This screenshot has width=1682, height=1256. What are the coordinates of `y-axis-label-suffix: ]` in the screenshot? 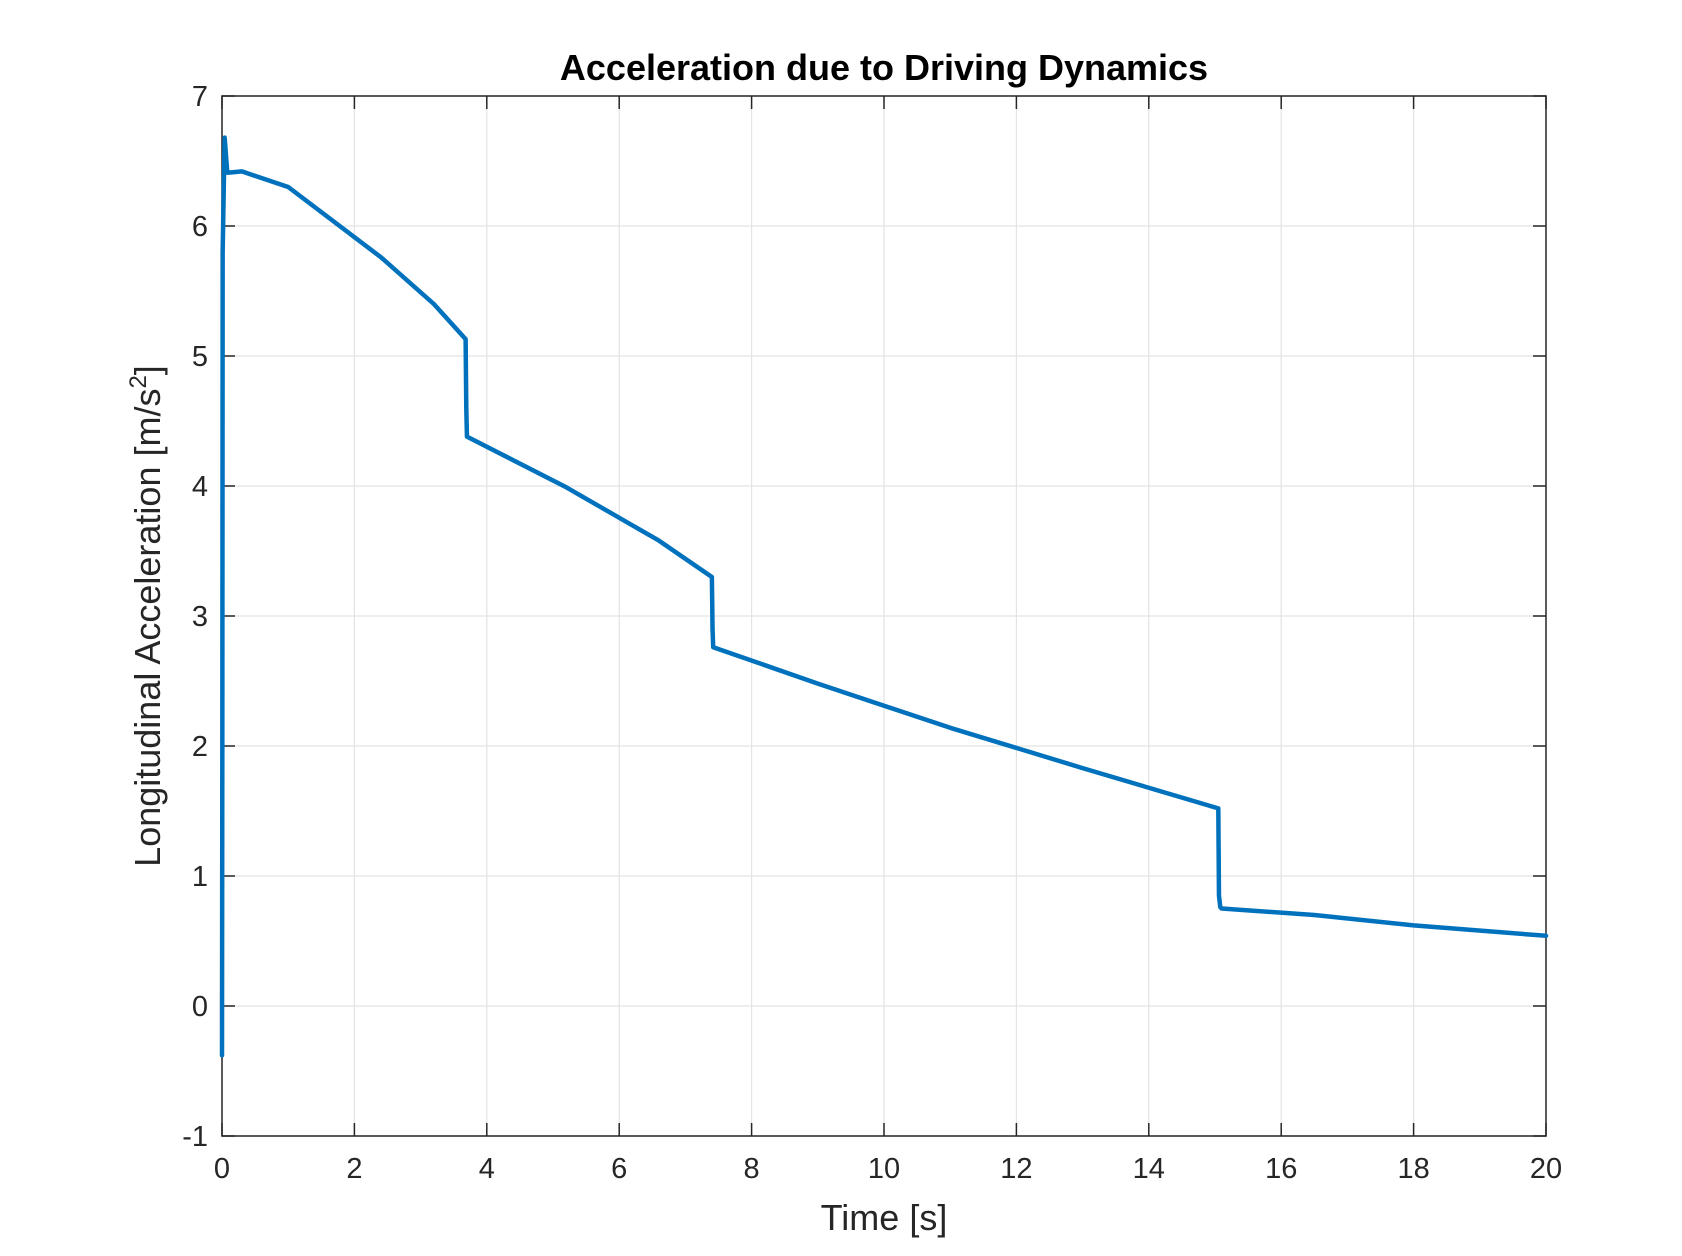 It's located at (147, 370).